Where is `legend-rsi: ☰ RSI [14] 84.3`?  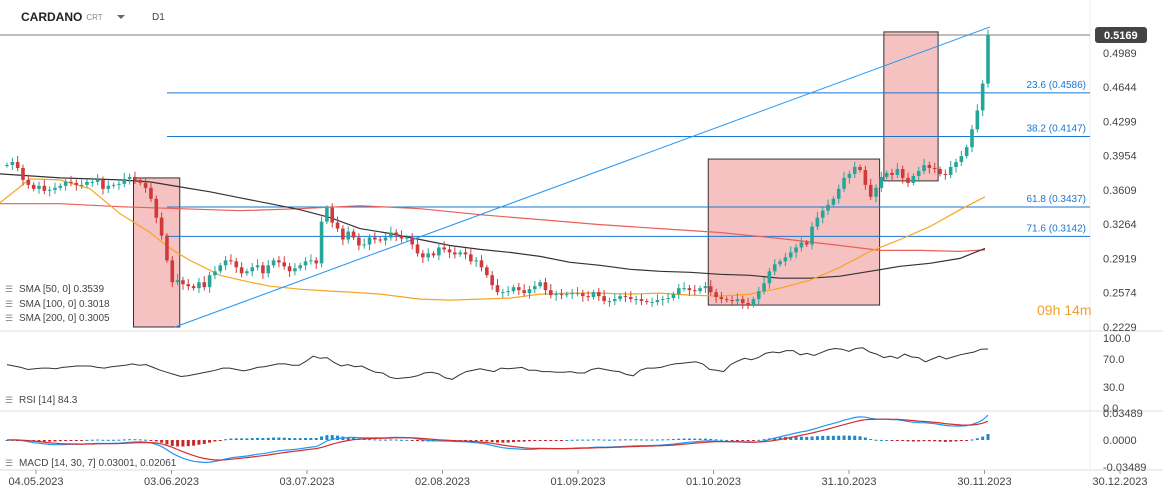 legend-rsi: ☰ RSI [14] 84.3 is located at coordinates (41, 400).